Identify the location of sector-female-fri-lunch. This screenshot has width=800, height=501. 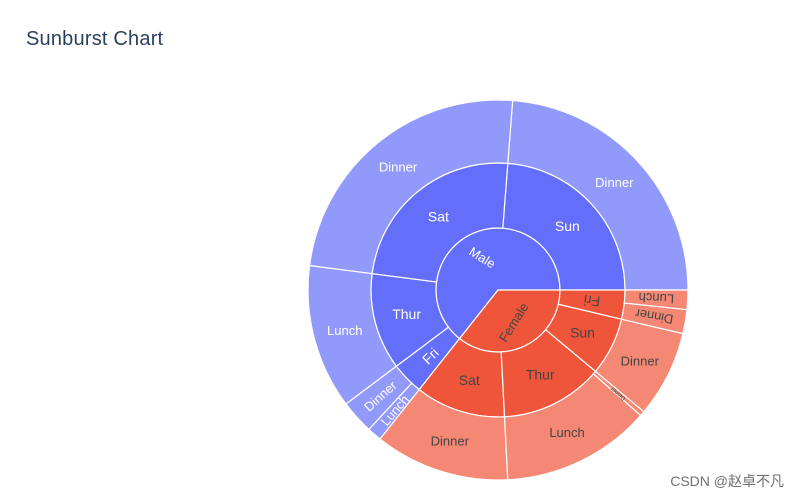
(656, 300).